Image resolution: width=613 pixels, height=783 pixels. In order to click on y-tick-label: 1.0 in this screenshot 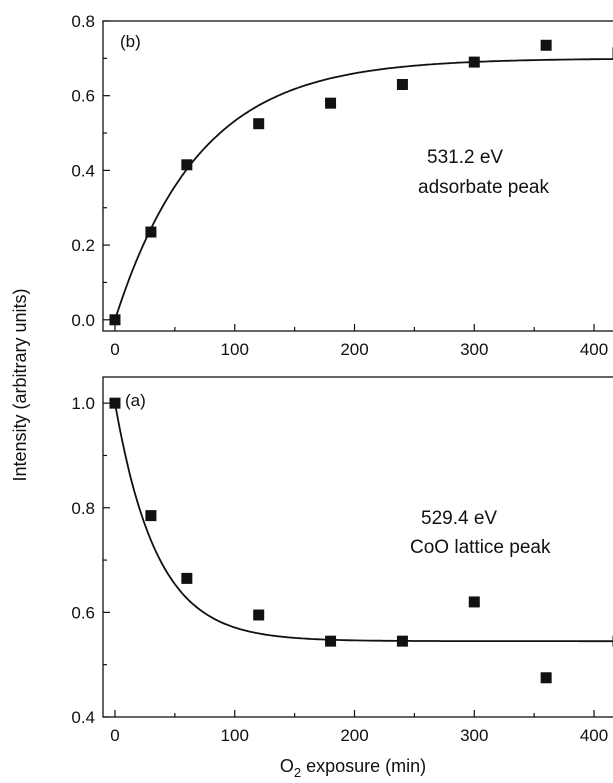, I will do `click(83, 403)`.